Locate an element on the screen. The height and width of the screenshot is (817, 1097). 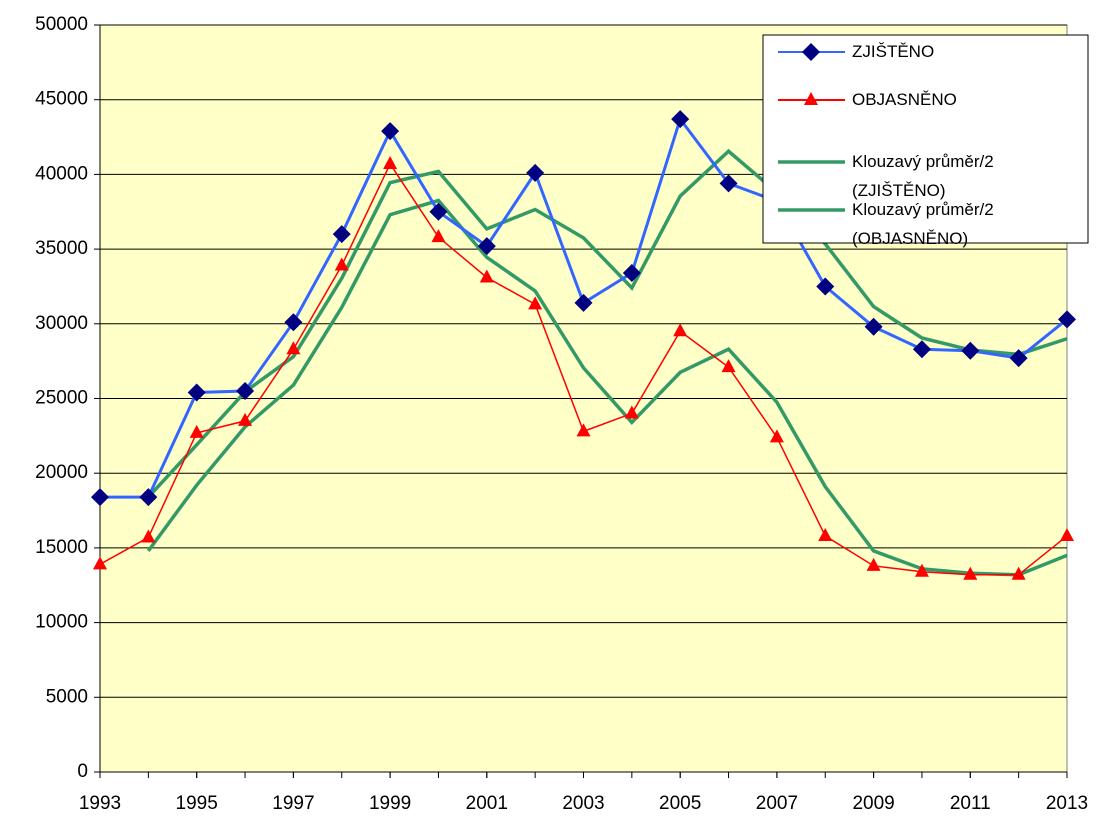
x-tick-label: 1993 is located at coordinates (100, 803).